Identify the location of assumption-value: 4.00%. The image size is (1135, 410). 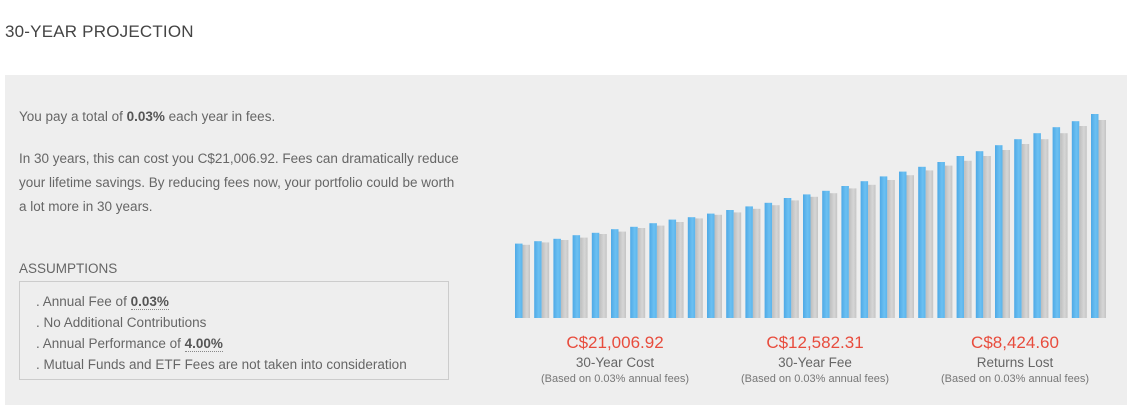
(203, 344).